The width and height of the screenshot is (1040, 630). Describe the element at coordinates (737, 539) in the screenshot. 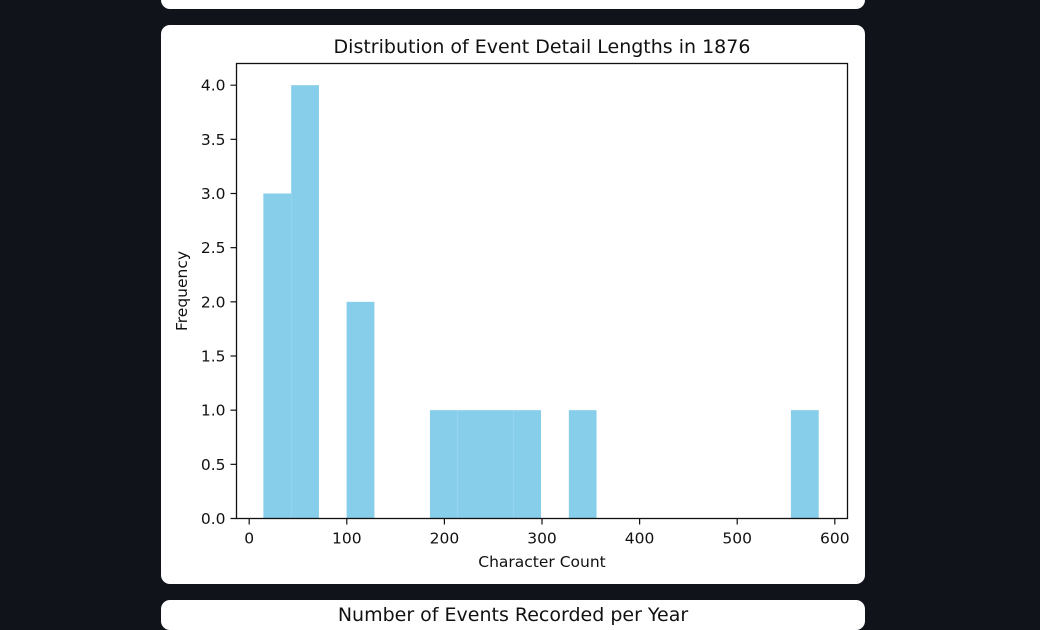

I see `x-tick-label: 500` at that location.